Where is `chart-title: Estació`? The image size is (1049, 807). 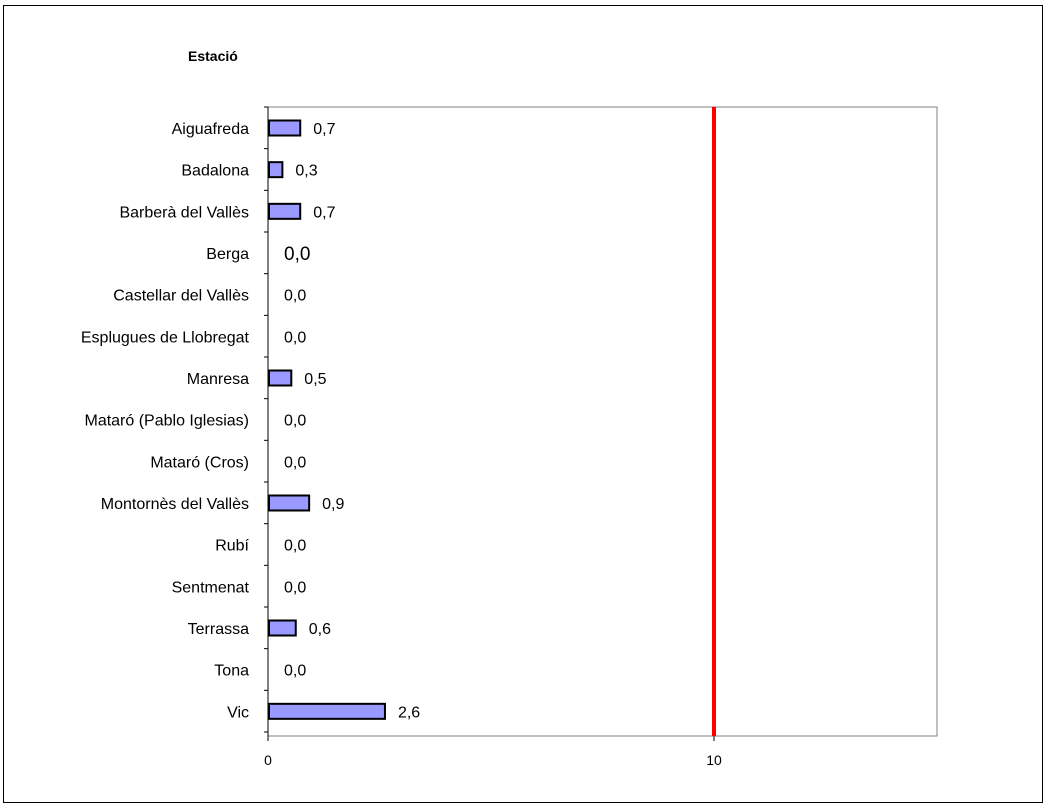 chart-title: Estació is located at coordinates (213, 56).